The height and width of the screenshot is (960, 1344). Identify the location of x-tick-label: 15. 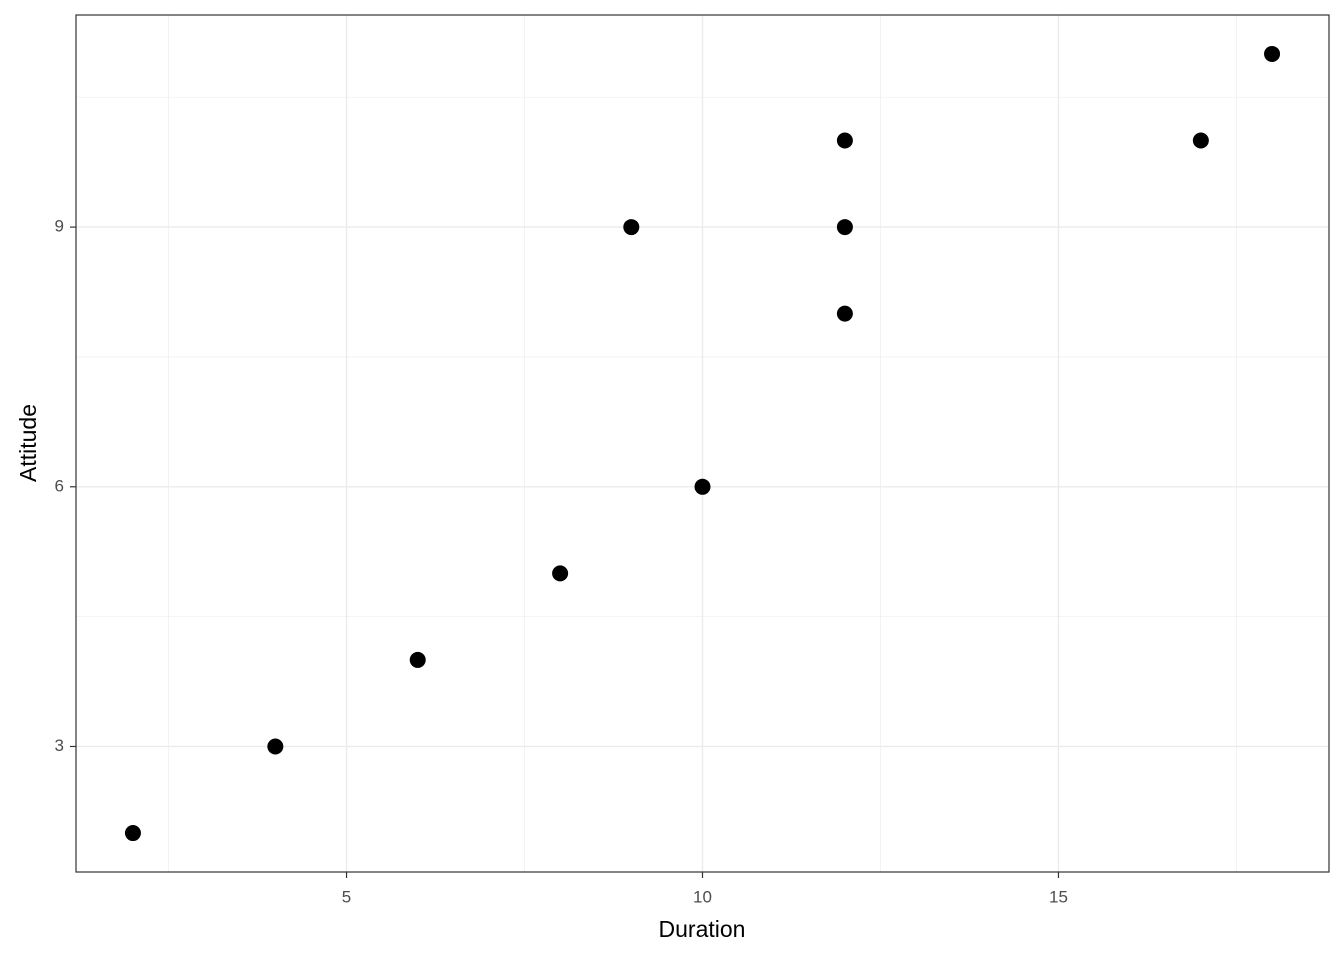
(1058, 896).